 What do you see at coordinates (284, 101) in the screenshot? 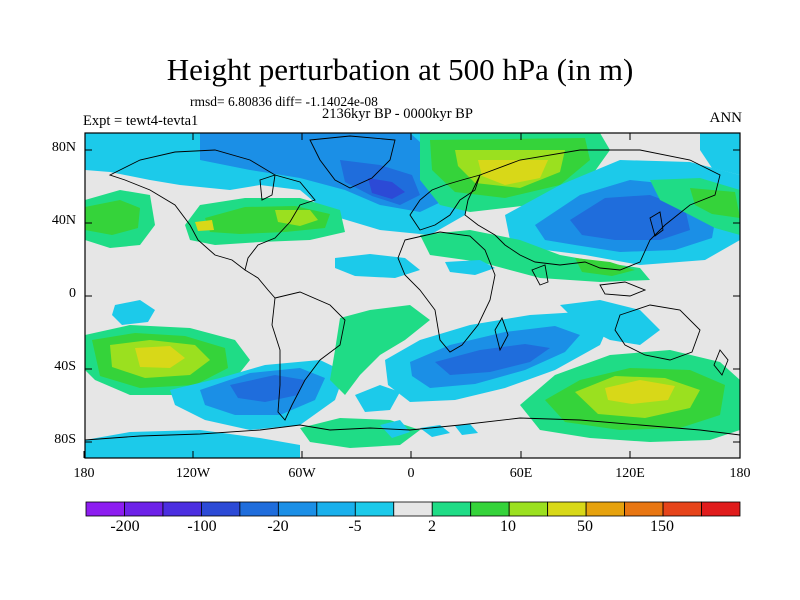
I see `stats-text: rmsd= 6.80836 diff= -1.14024e-08` at bounding box center [284, 101].